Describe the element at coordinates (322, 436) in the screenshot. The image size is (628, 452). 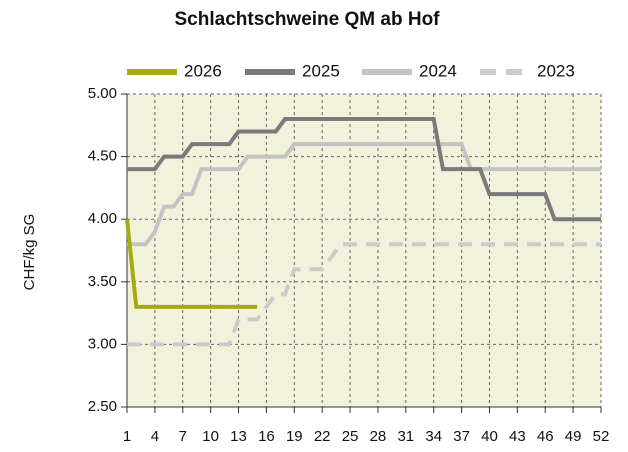
I see `x-tick-label: 22` at that location.